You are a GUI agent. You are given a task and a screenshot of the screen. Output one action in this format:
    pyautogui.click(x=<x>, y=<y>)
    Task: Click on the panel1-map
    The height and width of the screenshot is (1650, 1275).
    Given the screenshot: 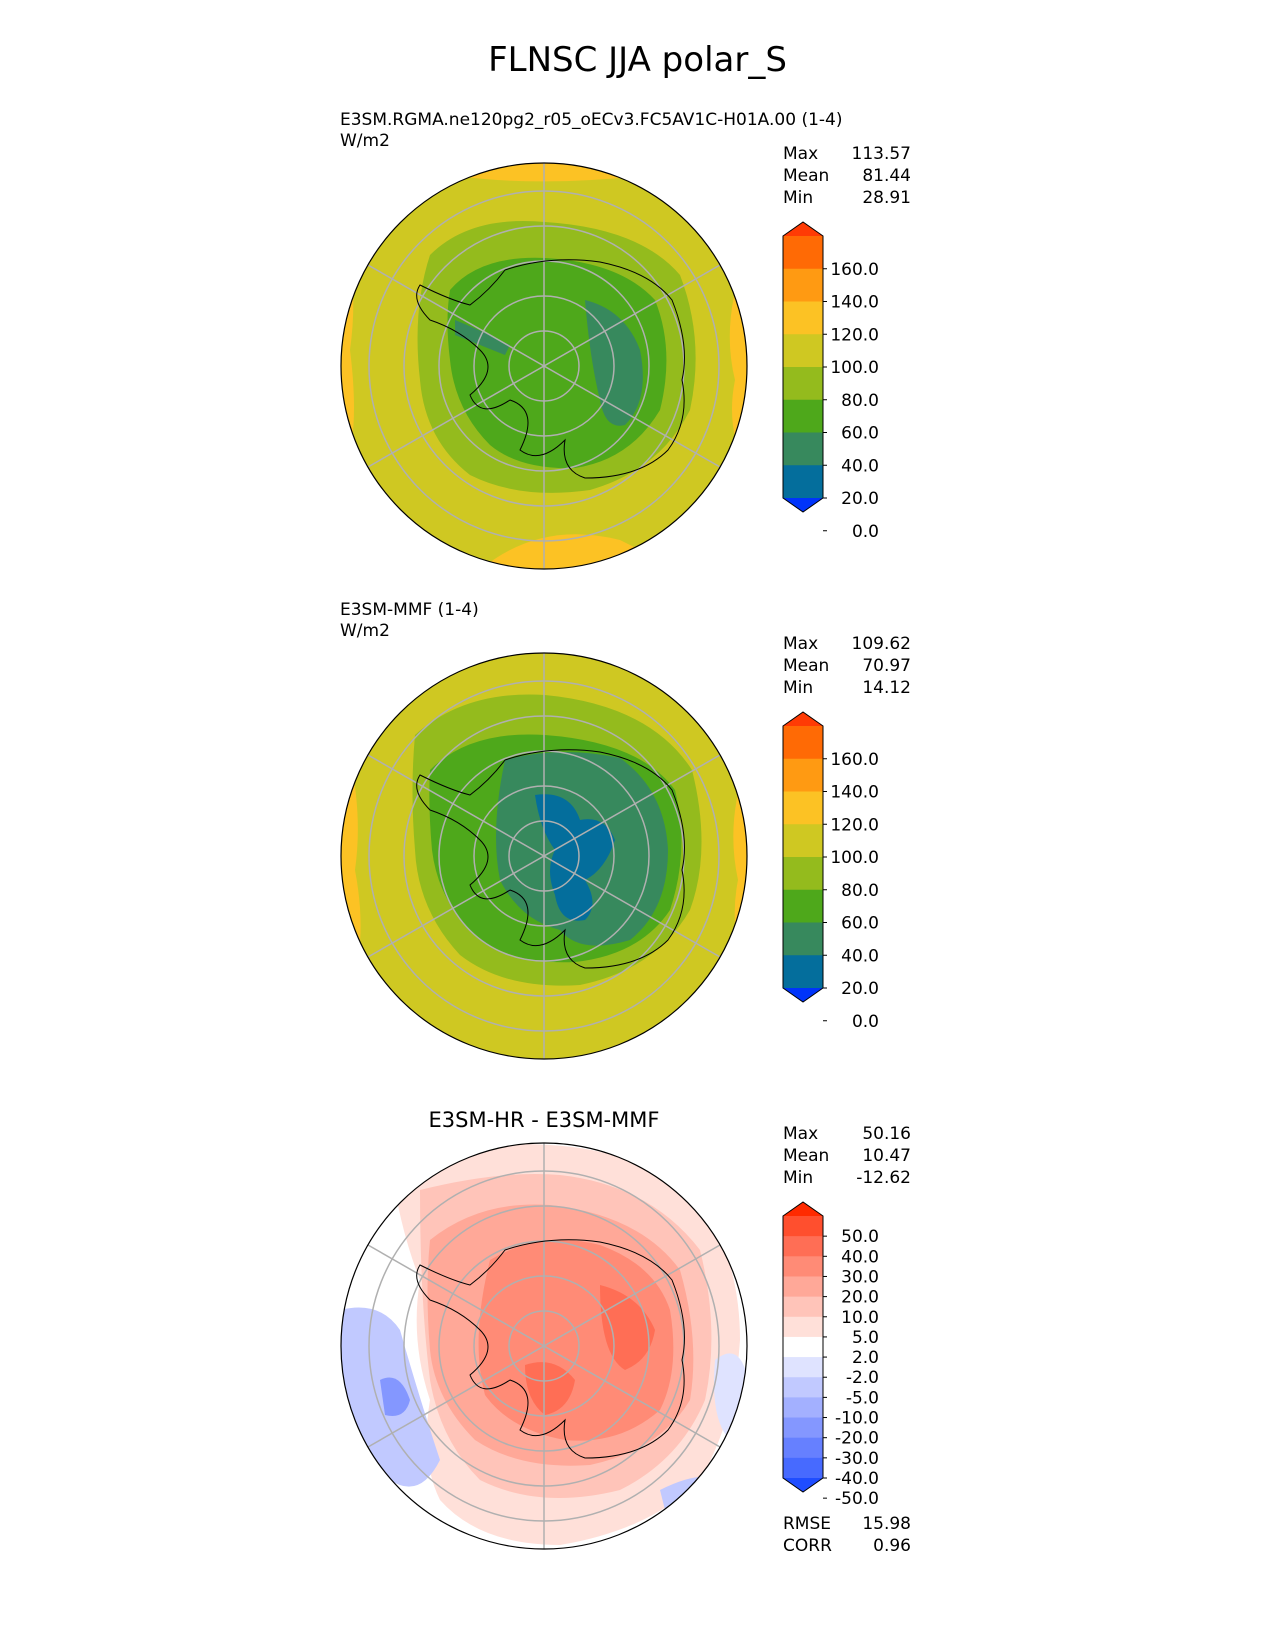 What is the action you would take?
    pyautogui.click(x=544, y=366)
    